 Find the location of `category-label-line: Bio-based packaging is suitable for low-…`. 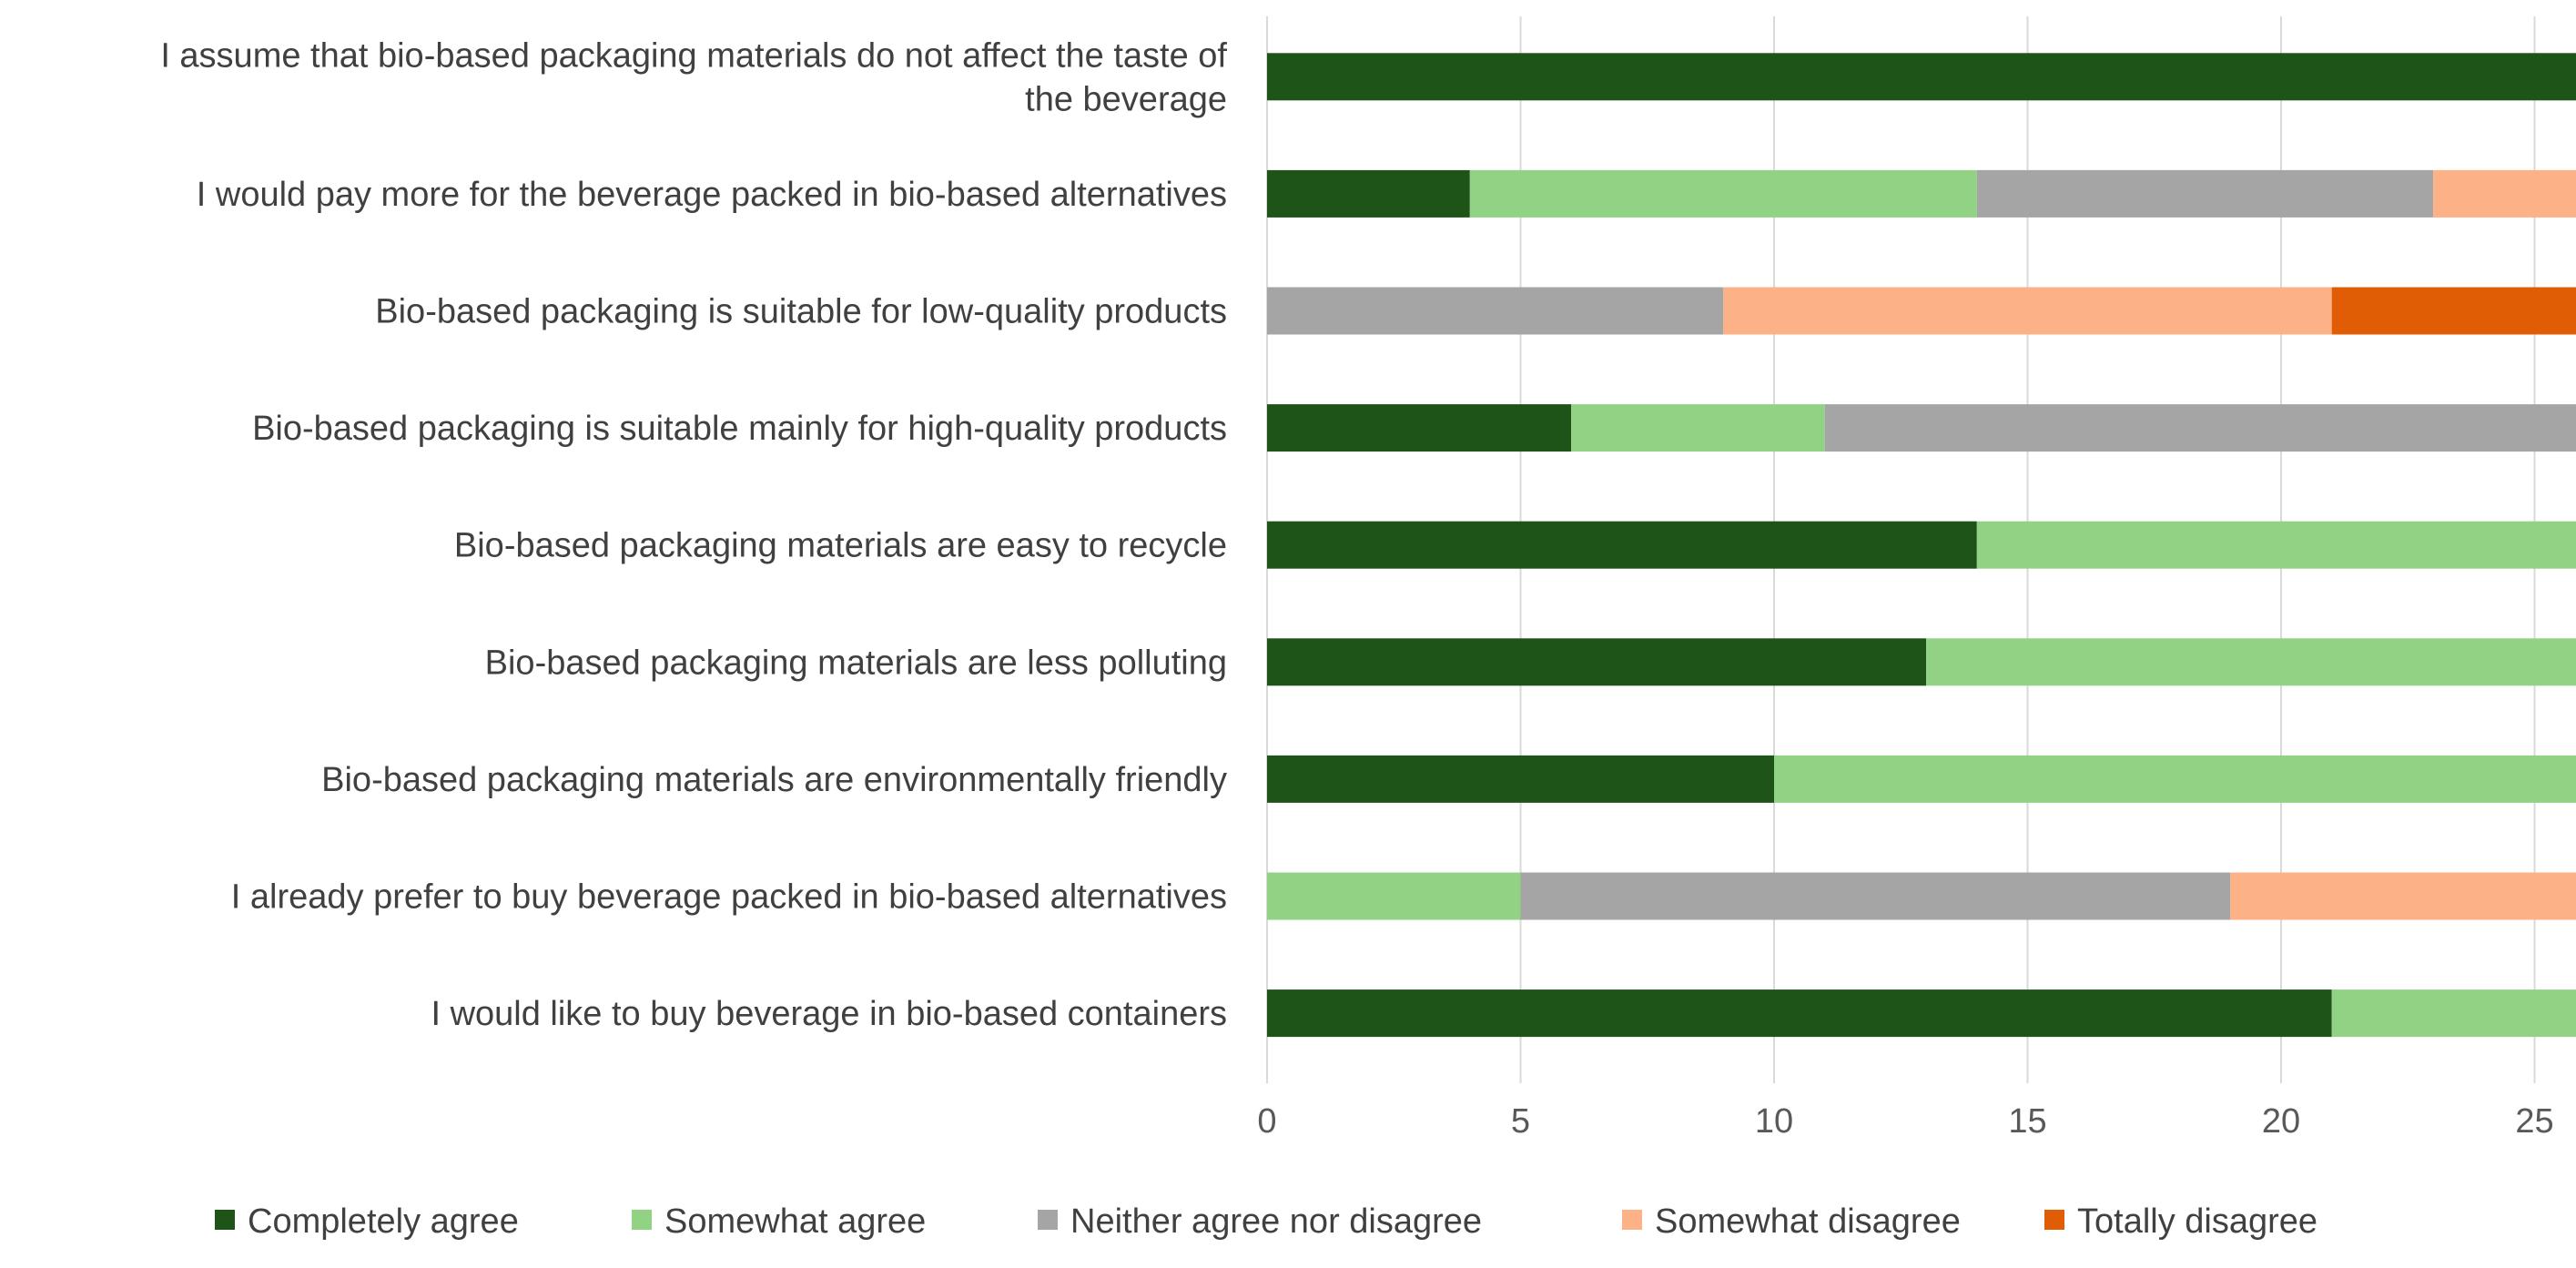

category-label-line: Bio-based packaging is suitable for low-… is located at coordinates (801, 312).